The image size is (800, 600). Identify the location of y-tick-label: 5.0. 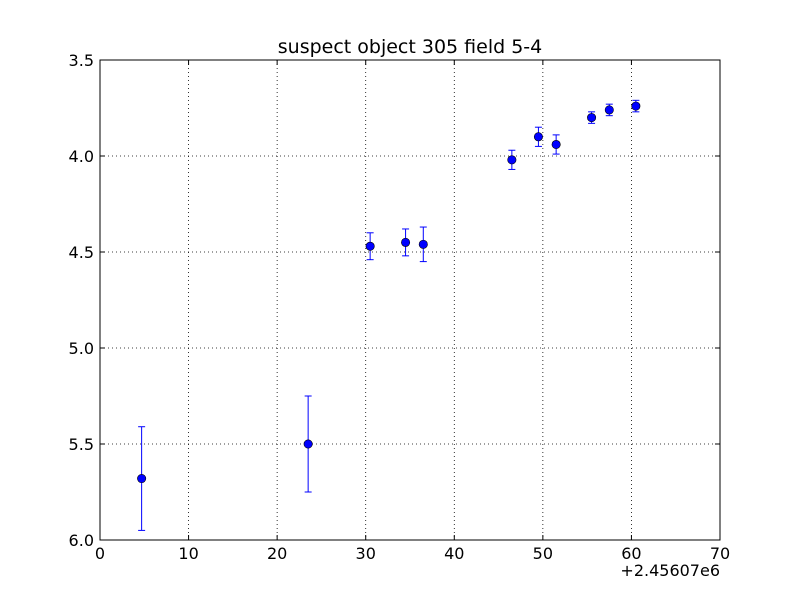
(81, 348).